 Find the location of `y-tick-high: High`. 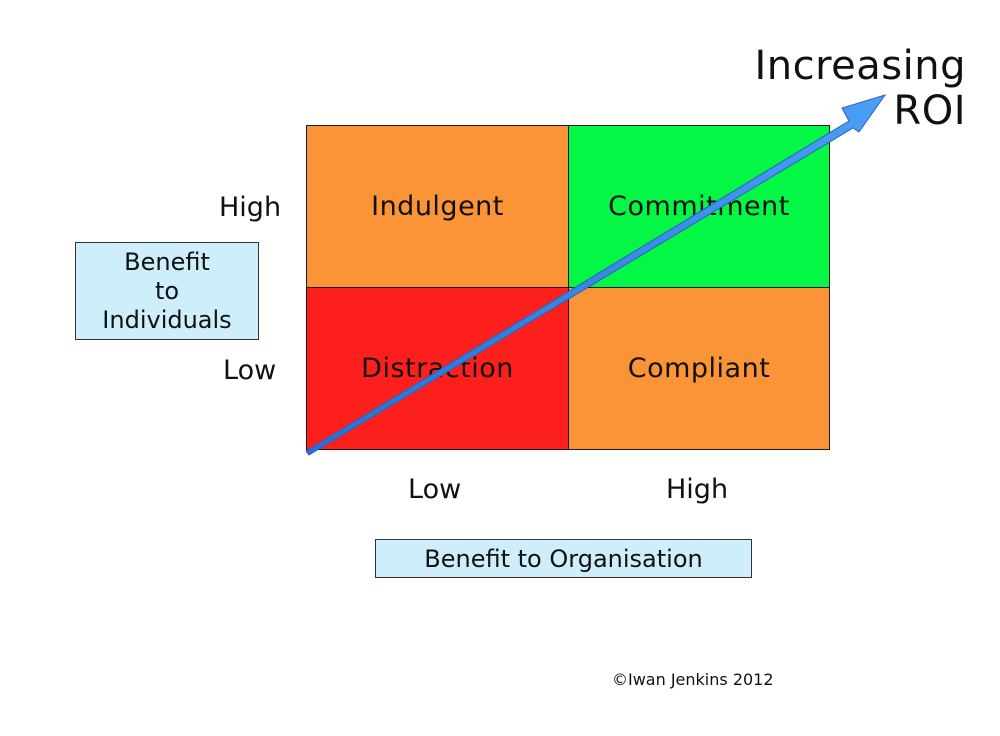

y-tick-high: High is located at coordinates (250, 207).